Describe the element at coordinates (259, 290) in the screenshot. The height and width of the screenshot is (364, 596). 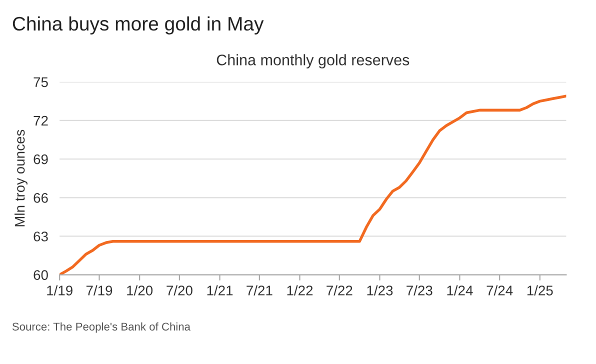
I see `x-tick-label: 7/21` at that location.